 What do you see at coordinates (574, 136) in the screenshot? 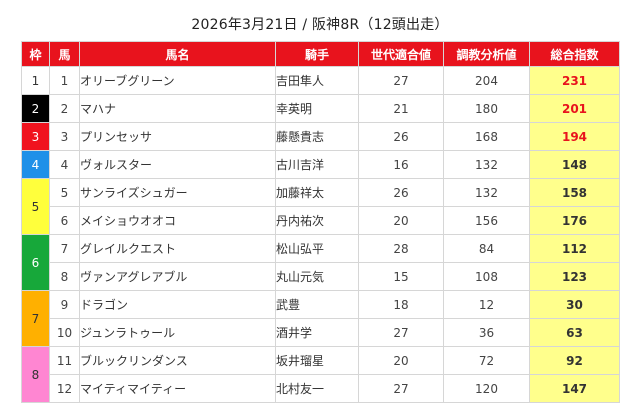
I see `total-index-cell: 194` at bounding box center [574, 136].